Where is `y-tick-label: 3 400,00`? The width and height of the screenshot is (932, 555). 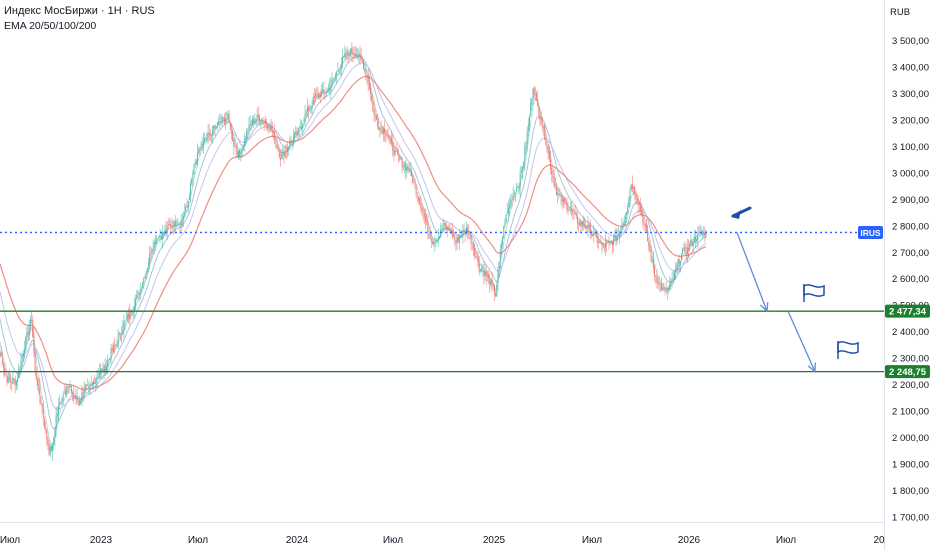 y-tick-label: 3 400,00 is located at coordinates (910, 68).